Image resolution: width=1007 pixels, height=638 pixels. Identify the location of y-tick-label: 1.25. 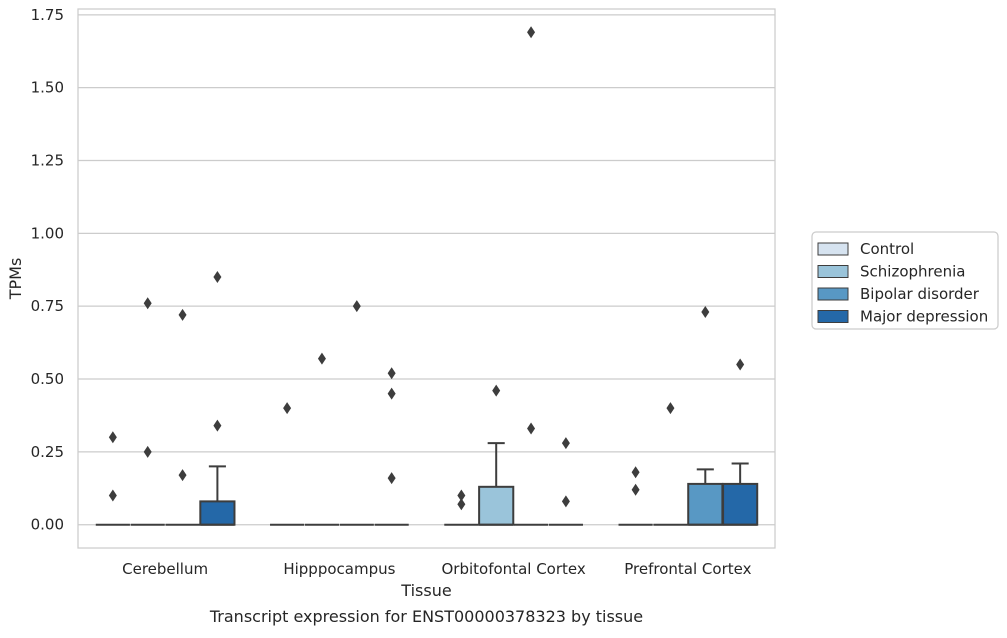
(47, 161).